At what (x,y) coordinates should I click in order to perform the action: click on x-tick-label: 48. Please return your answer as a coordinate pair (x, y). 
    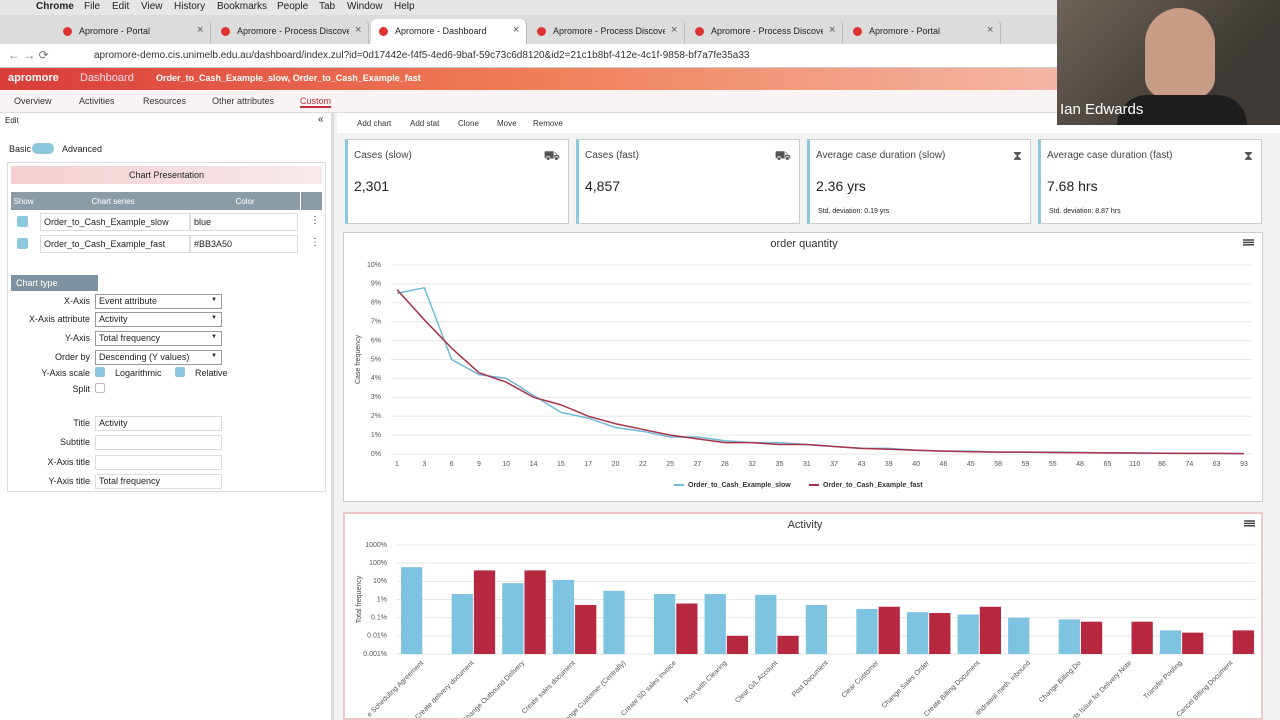
    Looking at the image, I should click on (1080, 464).